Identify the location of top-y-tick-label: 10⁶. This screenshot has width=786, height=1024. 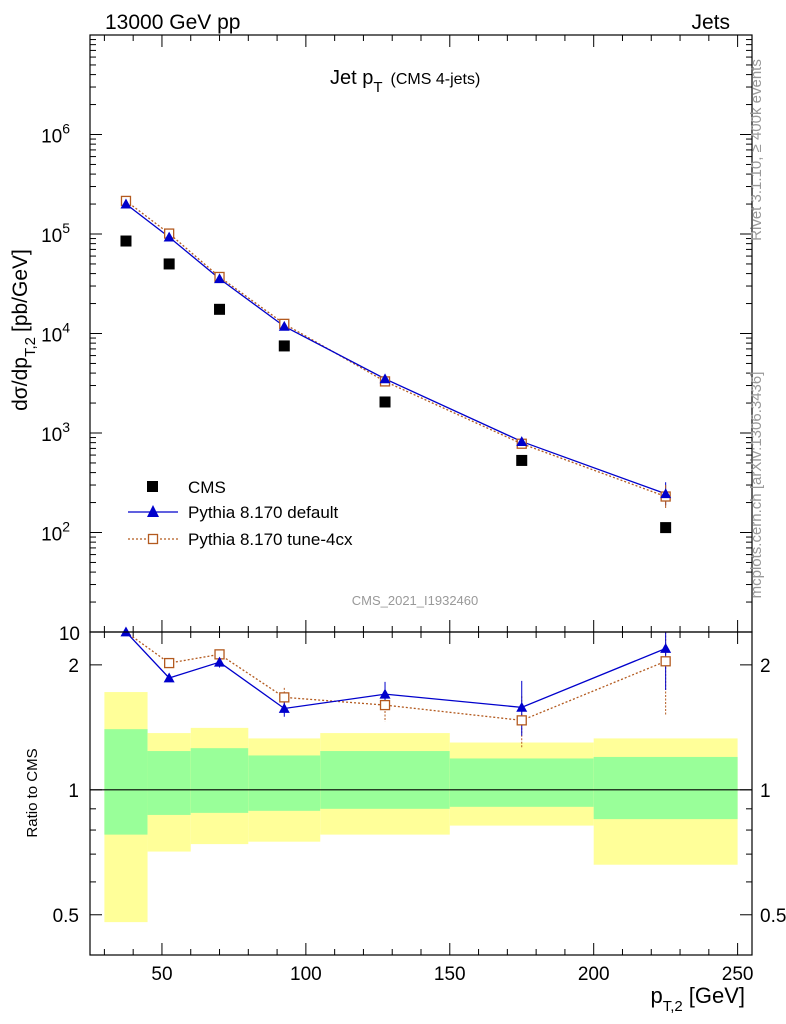
(55, 134).